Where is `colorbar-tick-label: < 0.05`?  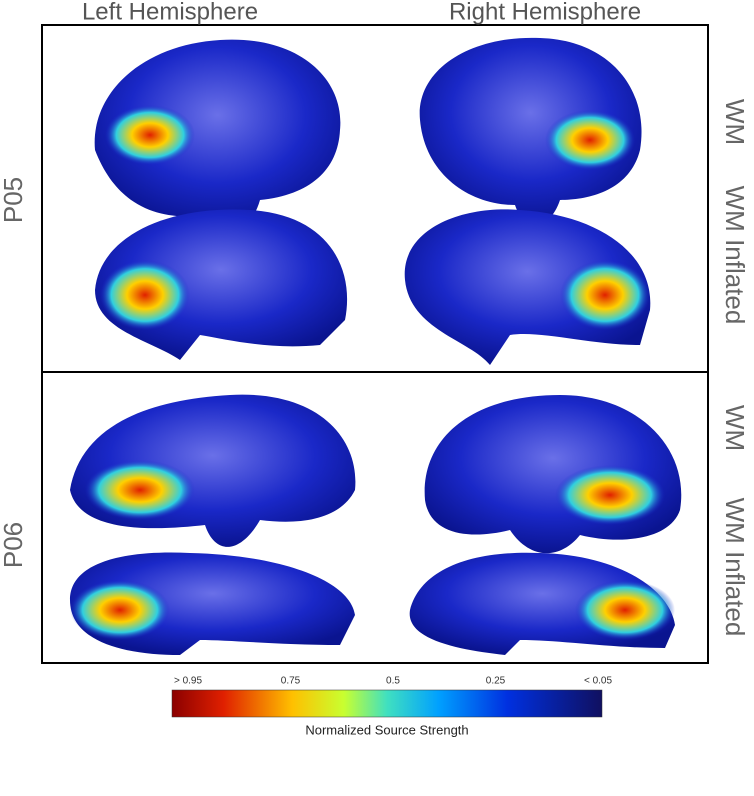
colorbar-tick-label: < 0.05 is located at coordinates (598, 681).